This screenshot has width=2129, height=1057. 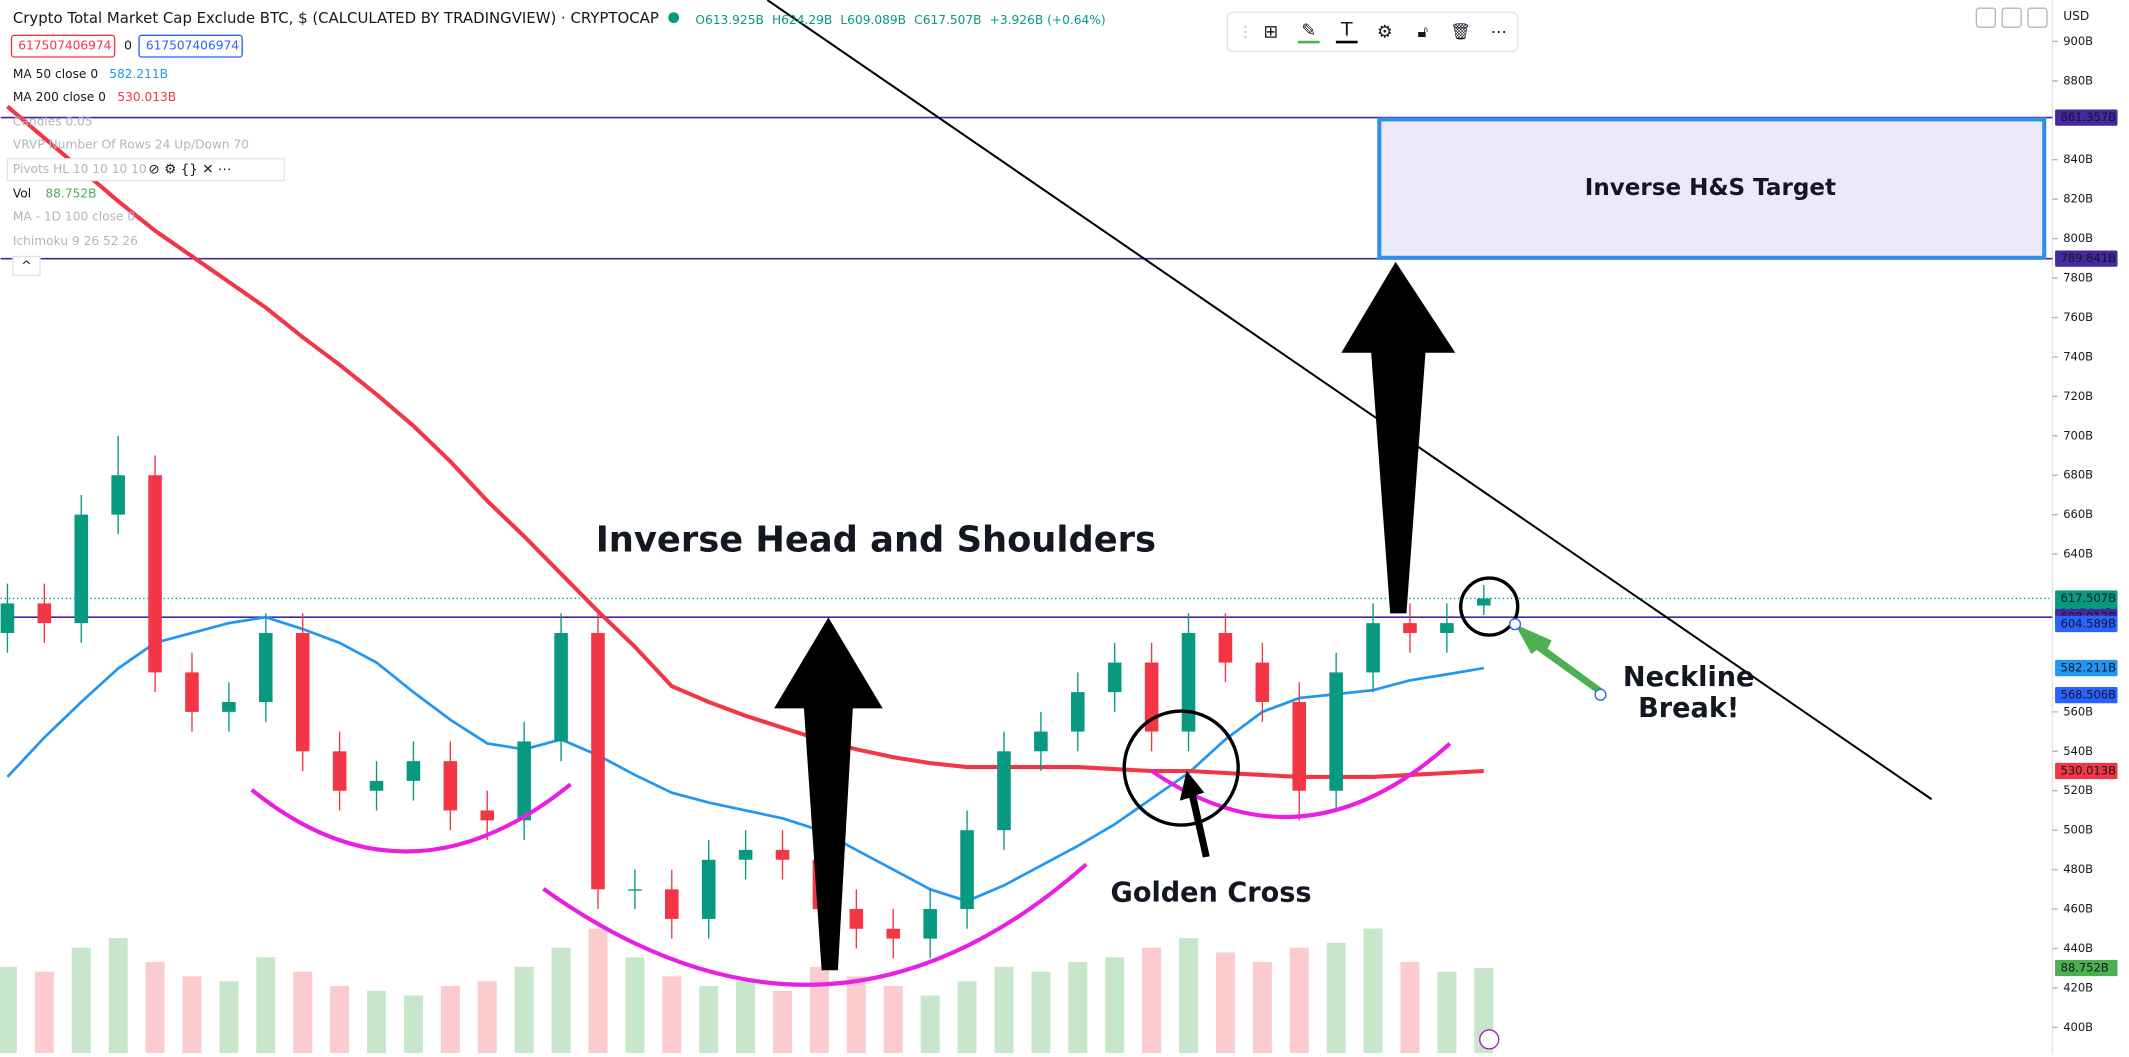 I want to click on text-button: T, so click(x=1346, y=29).